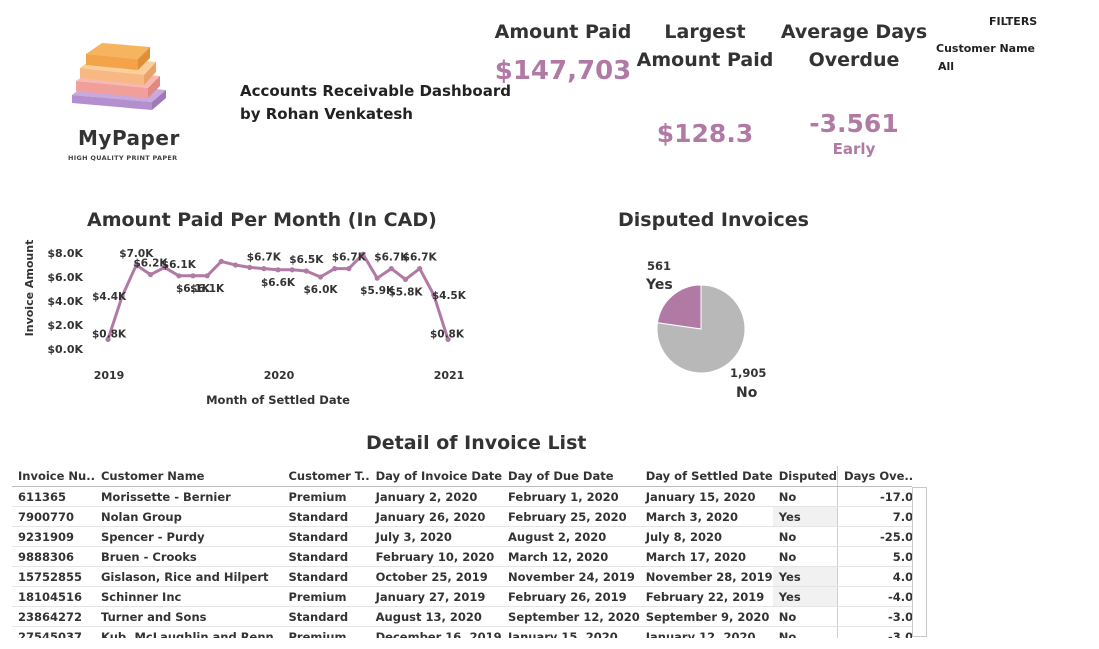  I want to click on table-cell: -4.0, so click(874, 596).